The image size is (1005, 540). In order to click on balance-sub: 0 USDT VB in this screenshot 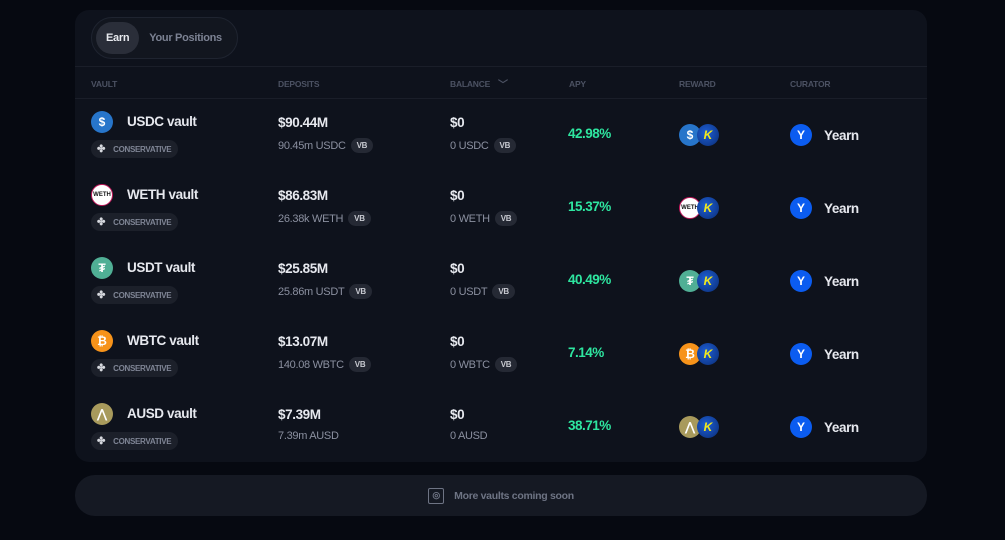, I will do `click(482, 291)`.